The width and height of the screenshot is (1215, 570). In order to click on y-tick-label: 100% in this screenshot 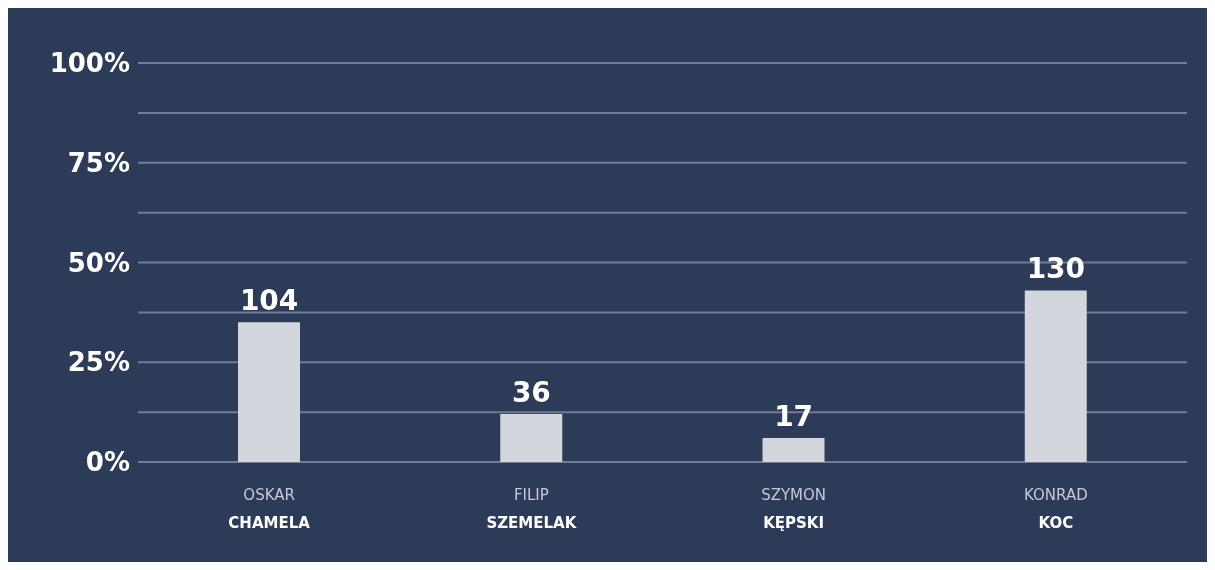, I will do `click(89, 63)`.